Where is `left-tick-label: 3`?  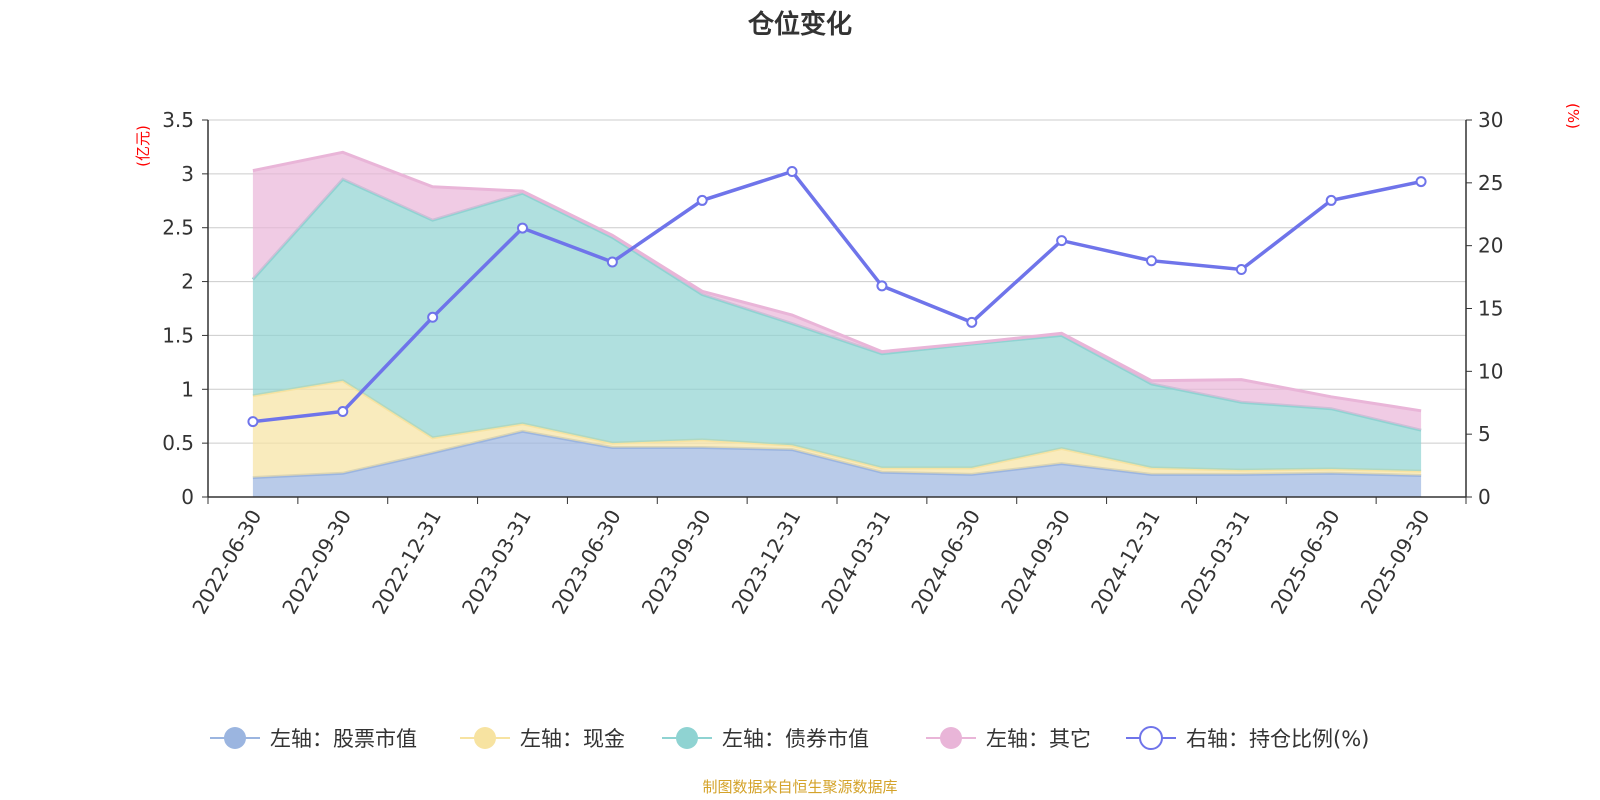
left-tick-label: 3 is located at coordinates (187, 174).